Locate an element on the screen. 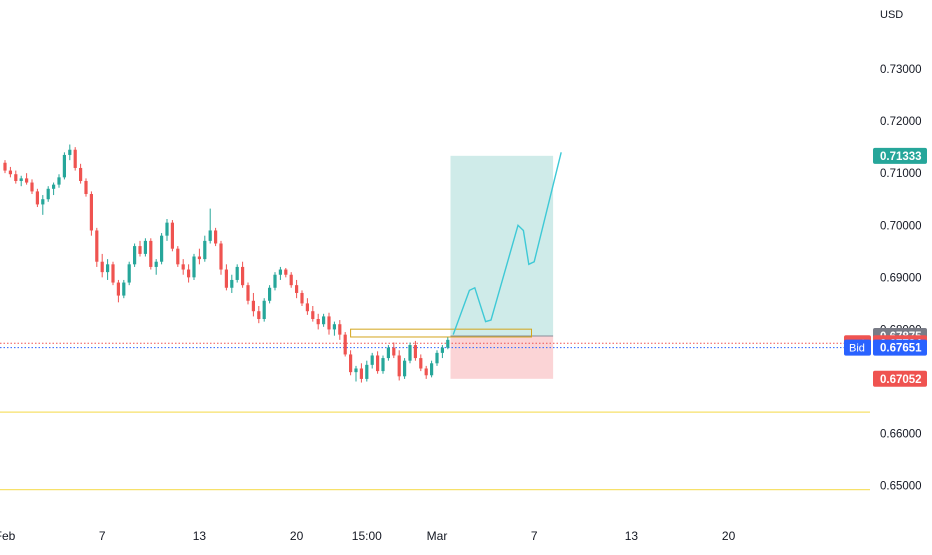  x-tick-label: Feb is located at coordinates (8, 536).